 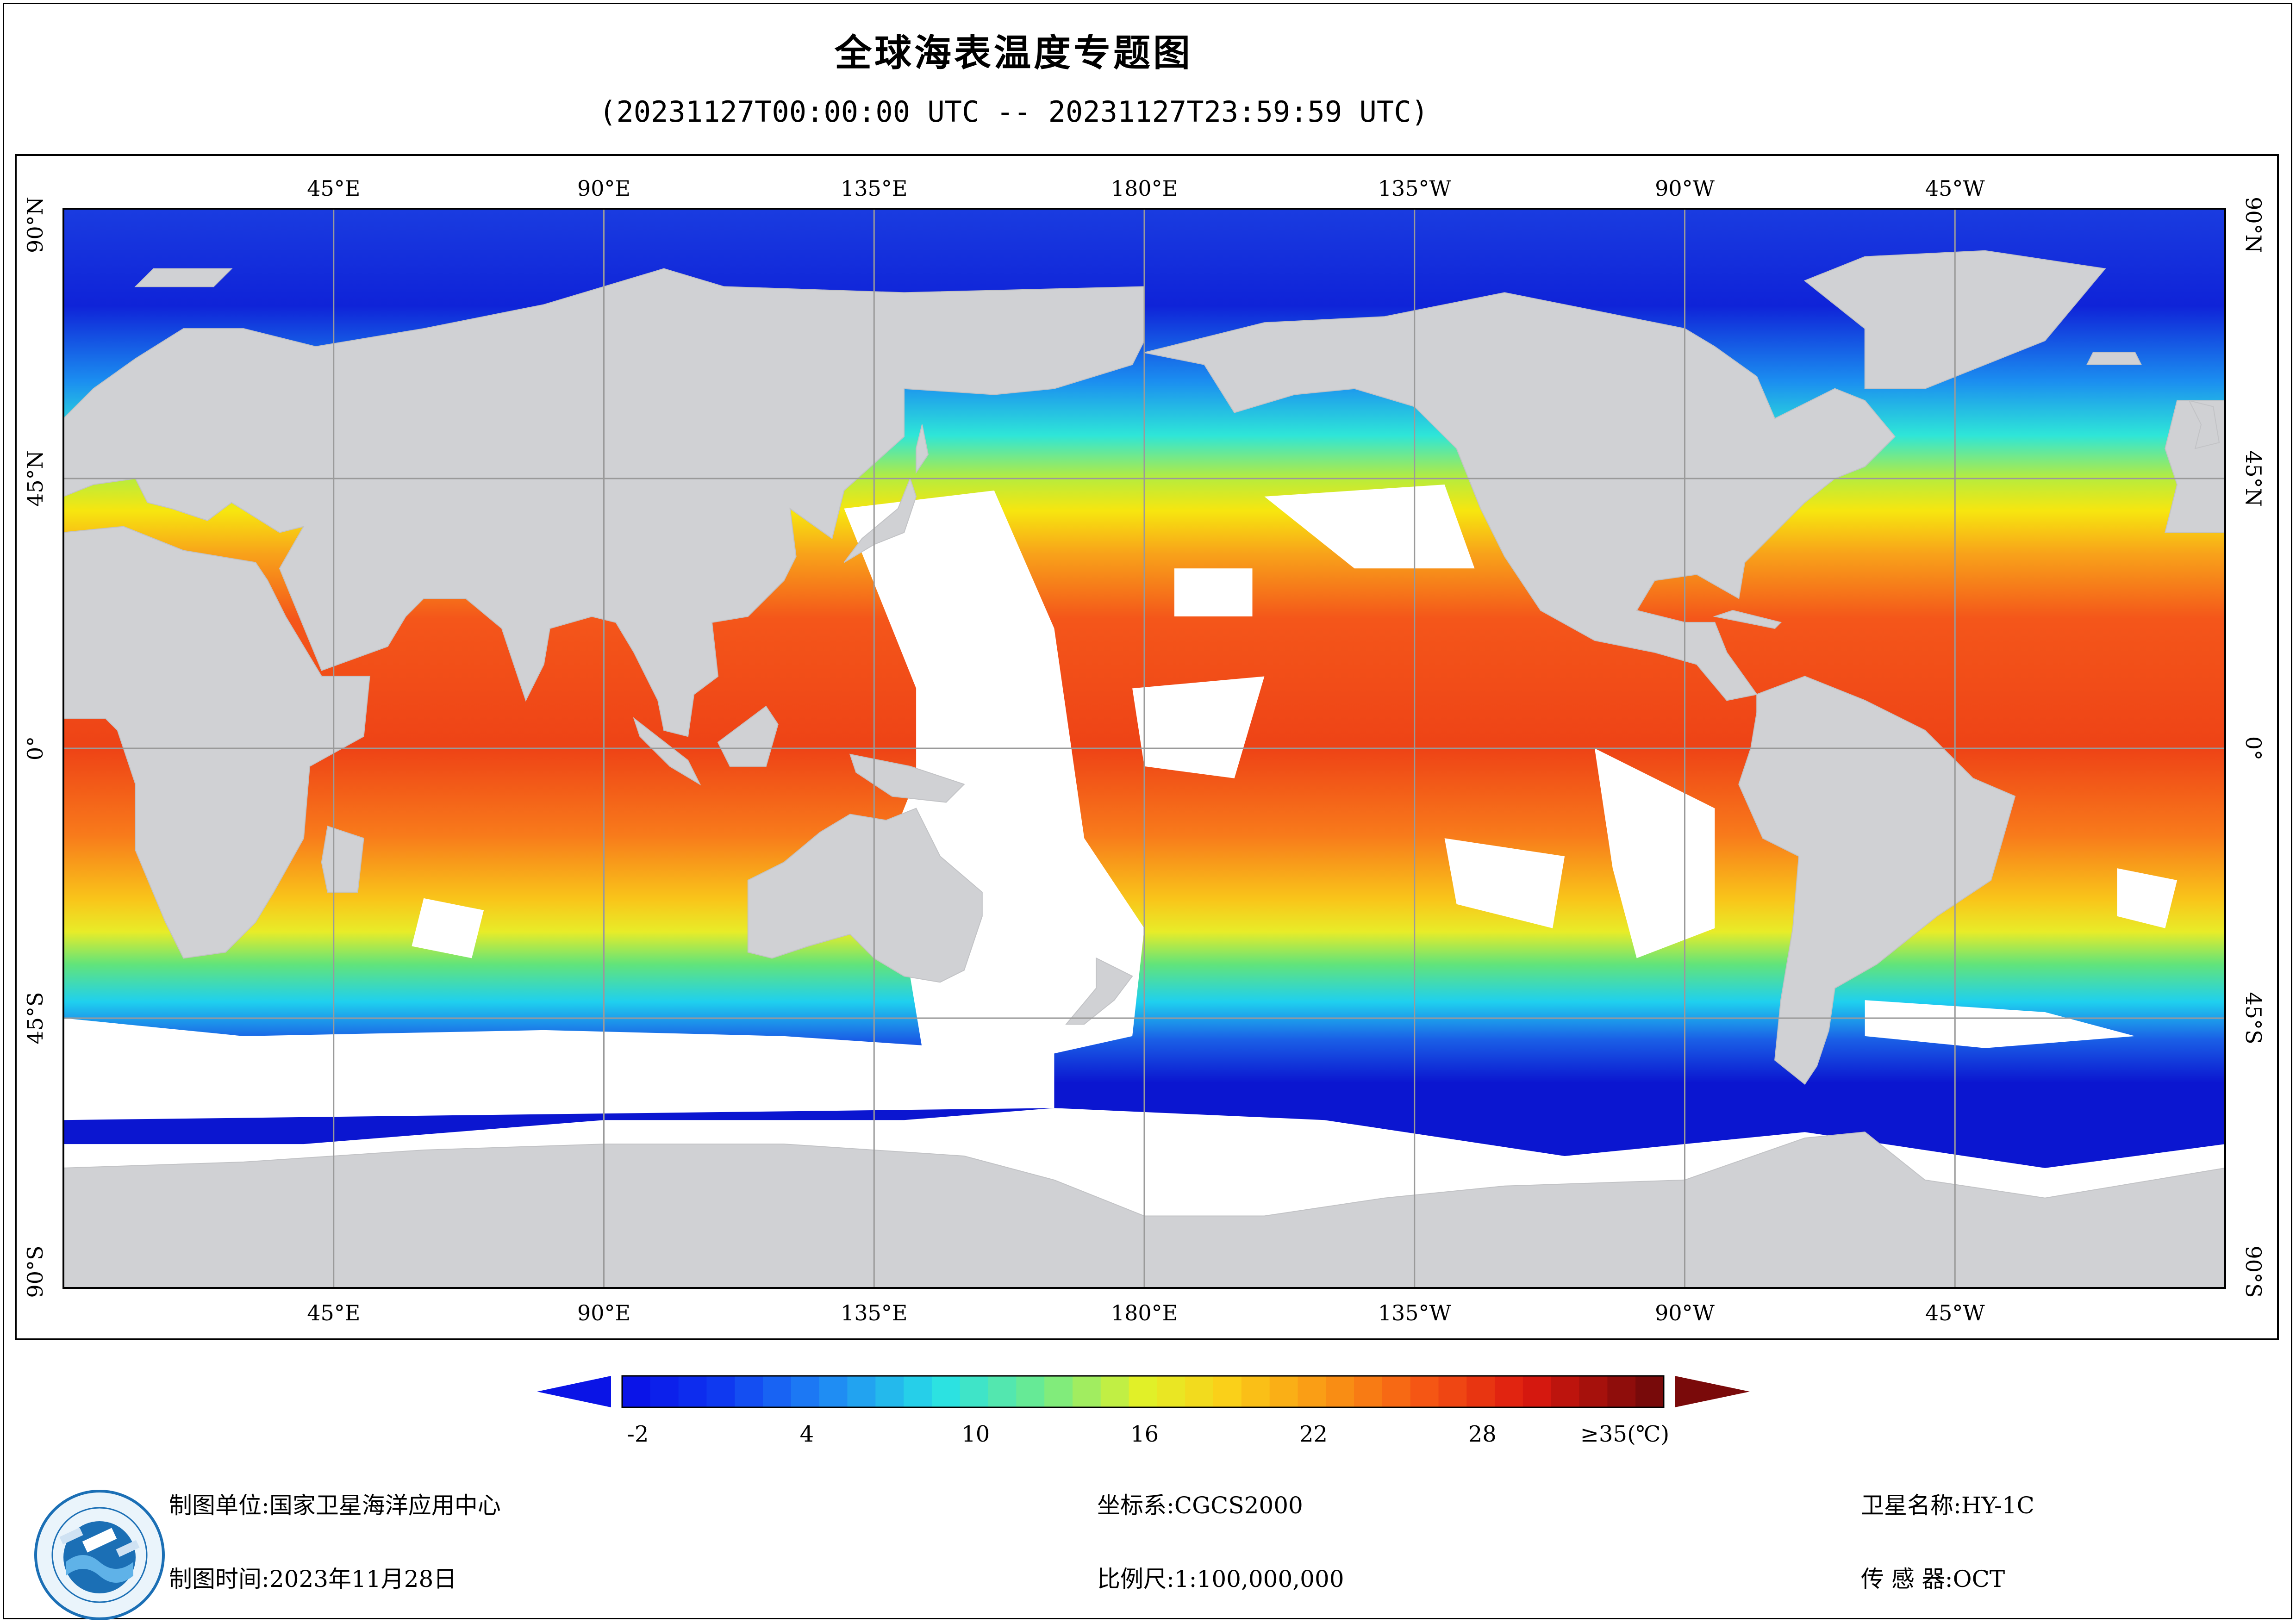 I want to click on top-lon-label: 90°W, so click(x=1685, y=188).